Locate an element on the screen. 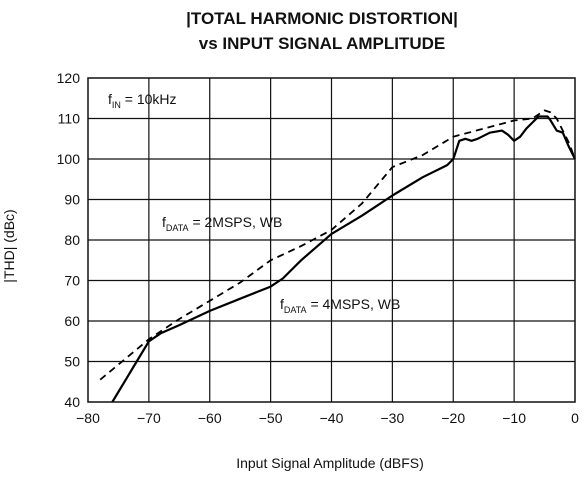 Image resolution: width=586 pixels, height=477 pixels. x-tick-label: −70 is located at coordinates (149, 418).